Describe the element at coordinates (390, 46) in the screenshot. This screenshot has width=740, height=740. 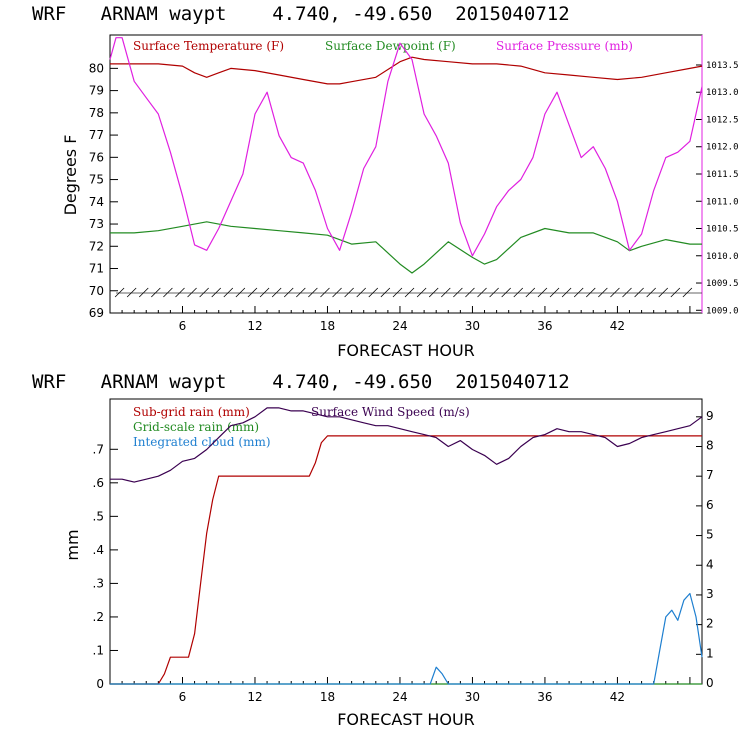
I see `top-legend-dewpoint: Surface Dewpoint (F)` at that location.